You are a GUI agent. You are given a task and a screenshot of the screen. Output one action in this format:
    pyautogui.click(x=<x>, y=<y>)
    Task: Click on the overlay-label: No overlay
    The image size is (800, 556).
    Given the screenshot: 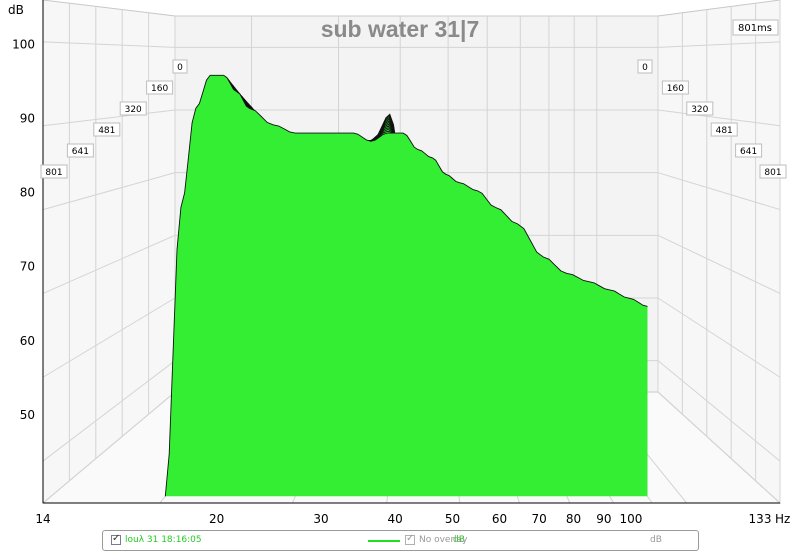 What is the action you would take?
    pyautogui.click(x=443, y=540)
    